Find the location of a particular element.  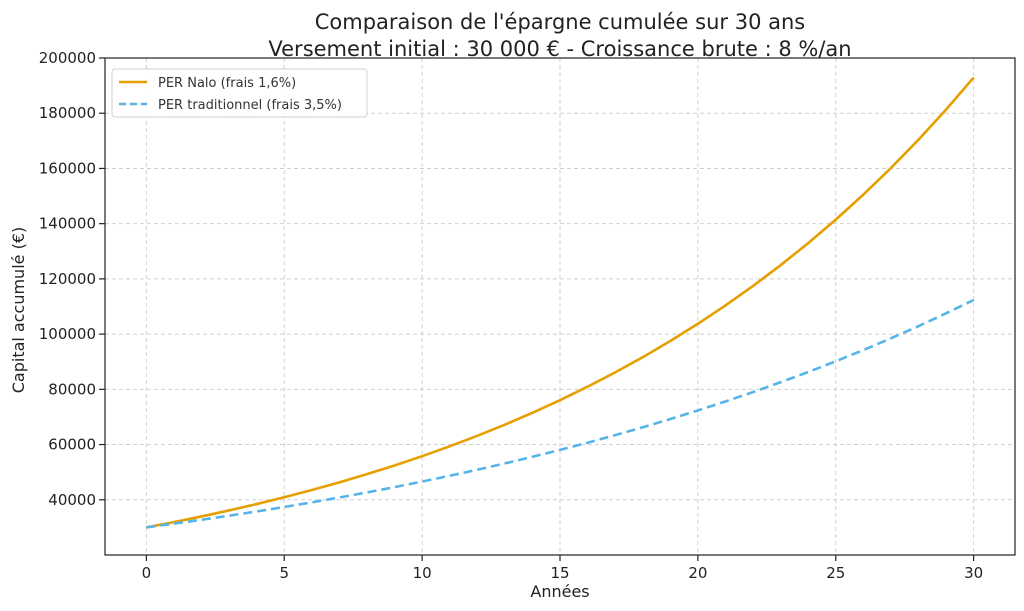

legend-box is located at coordinates (239, 93).